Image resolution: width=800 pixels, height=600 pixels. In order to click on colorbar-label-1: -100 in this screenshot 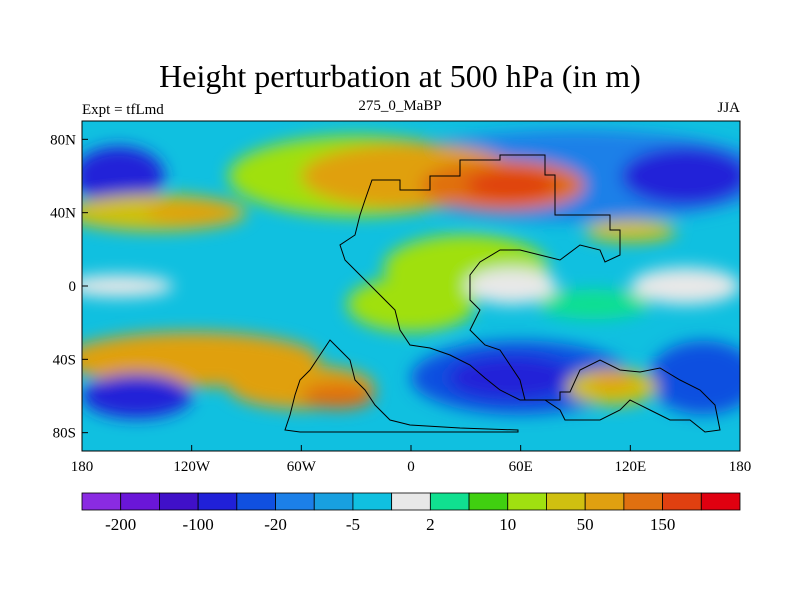, I will do `click(198, 524)`.